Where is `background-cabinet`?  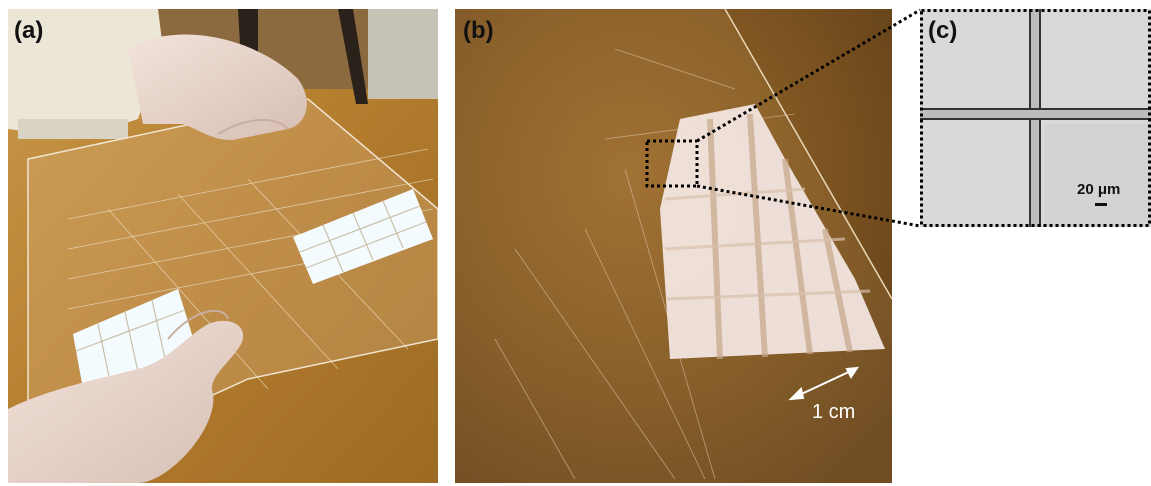
background-cabinet is located at coordinates (403, 54).